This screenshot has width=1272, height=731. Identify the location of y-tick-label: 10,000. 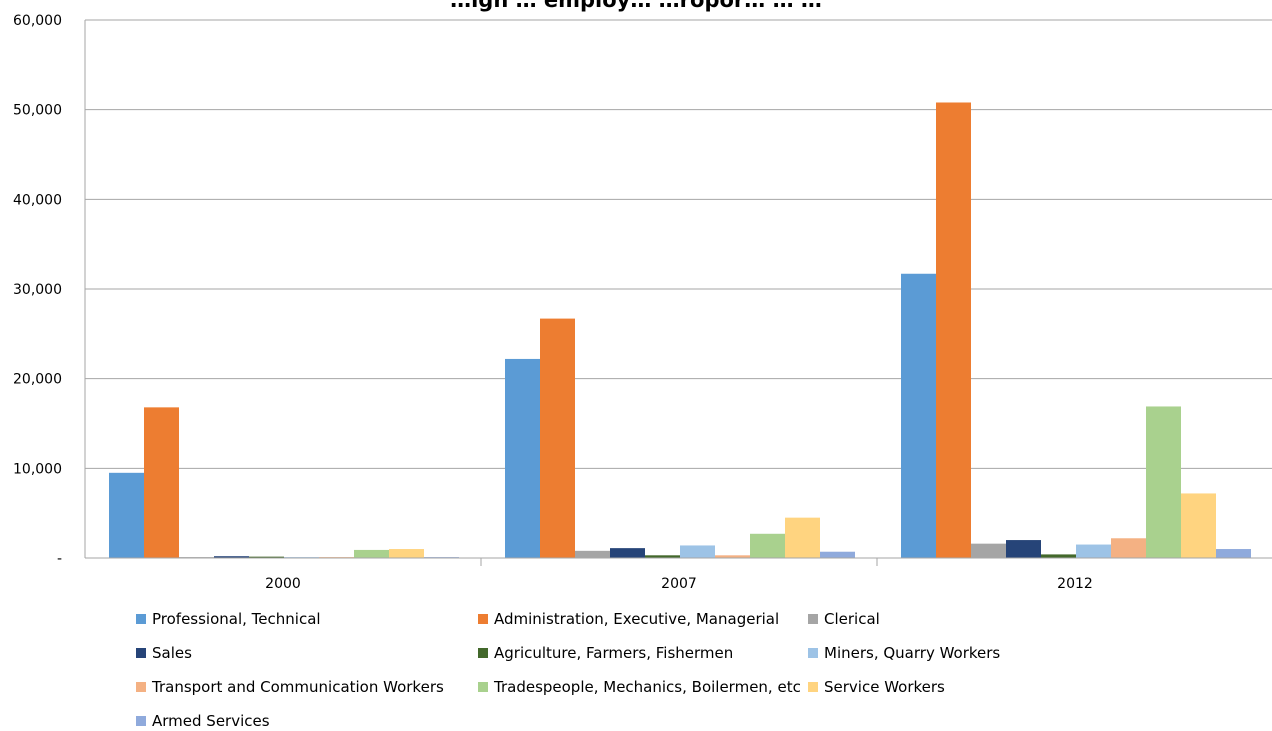
(37, 469).